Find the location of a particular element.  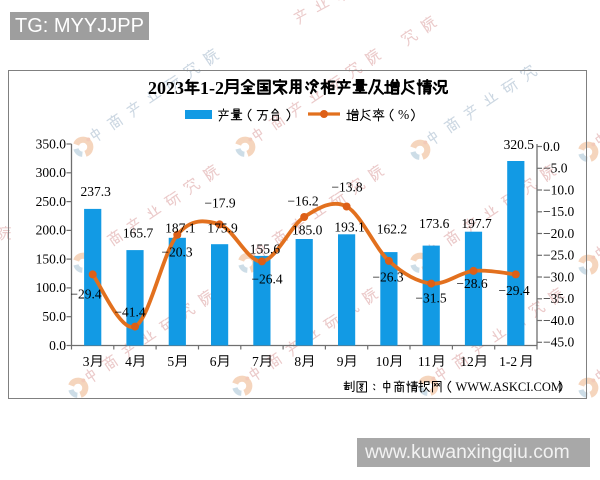

svg-text: 320.5 is located at coordinates (519, 144).